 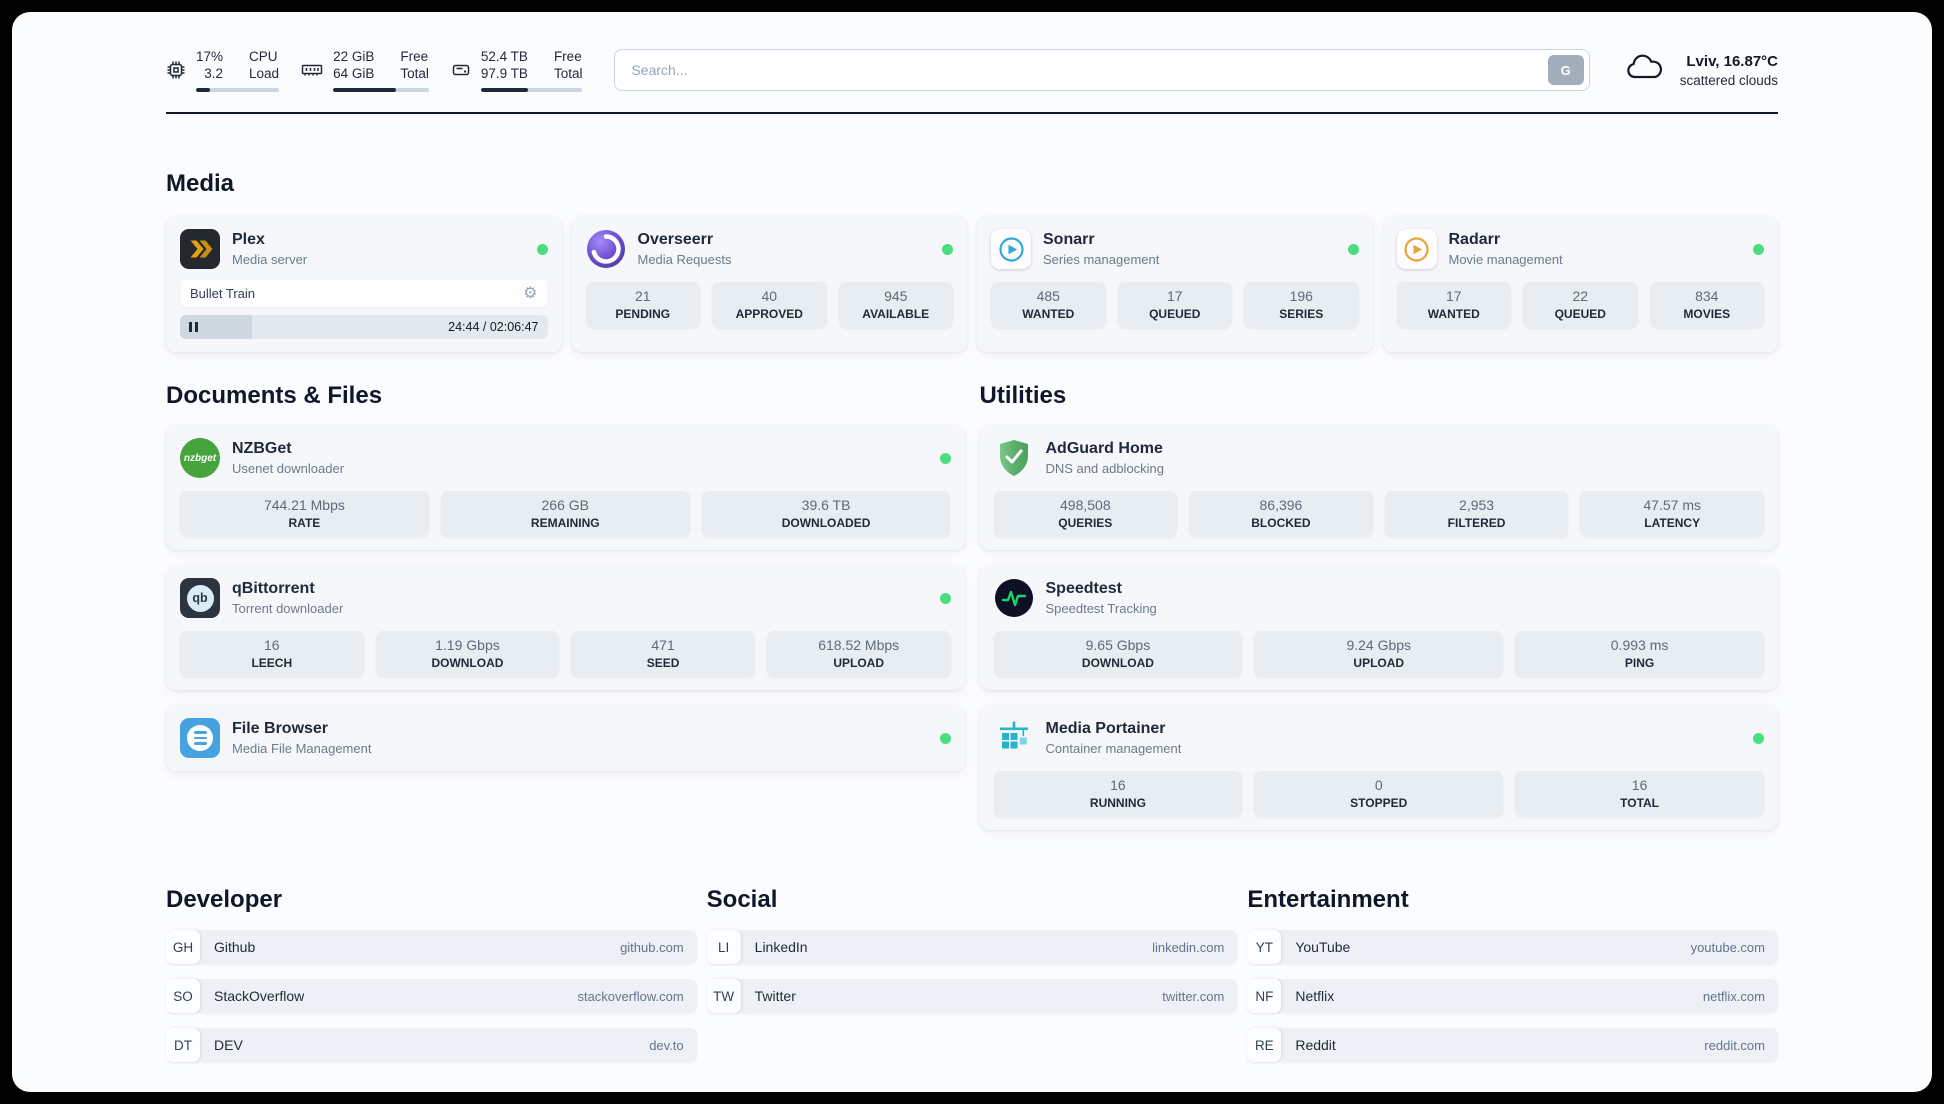 What do you see at coordinates (312, 70) in the screenshot?
I see `memory-icon` at bounding box center [312, 70].